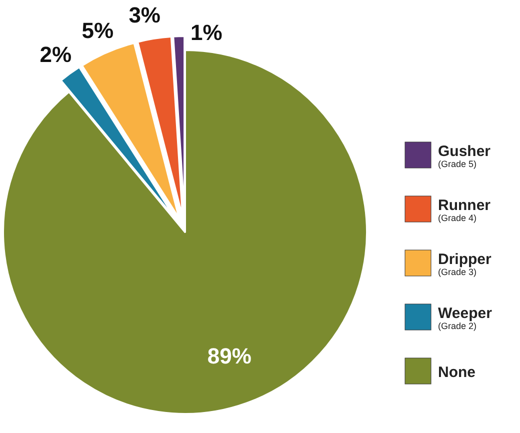  I want to click on legend-label: Runner (Grade 4), so click(464, 210).